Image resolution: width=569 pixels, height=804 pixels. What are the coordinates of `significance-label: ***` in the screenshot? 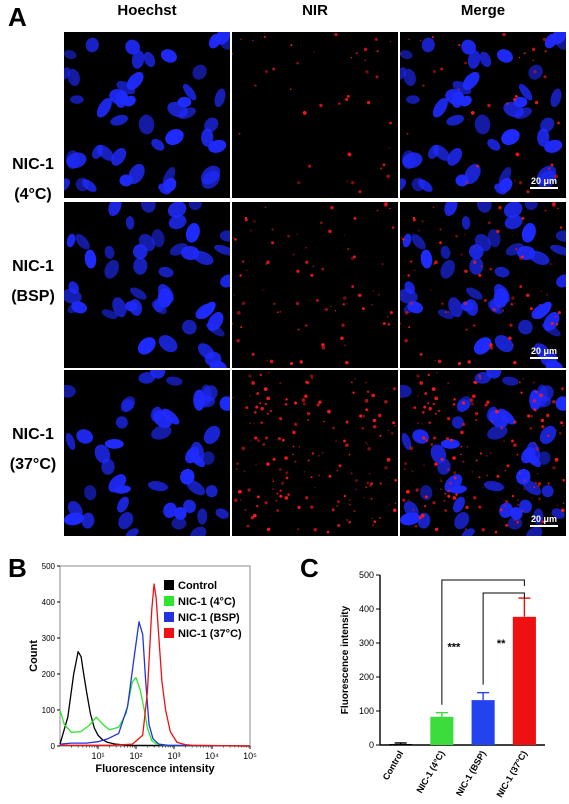 It's located at (454, 647).